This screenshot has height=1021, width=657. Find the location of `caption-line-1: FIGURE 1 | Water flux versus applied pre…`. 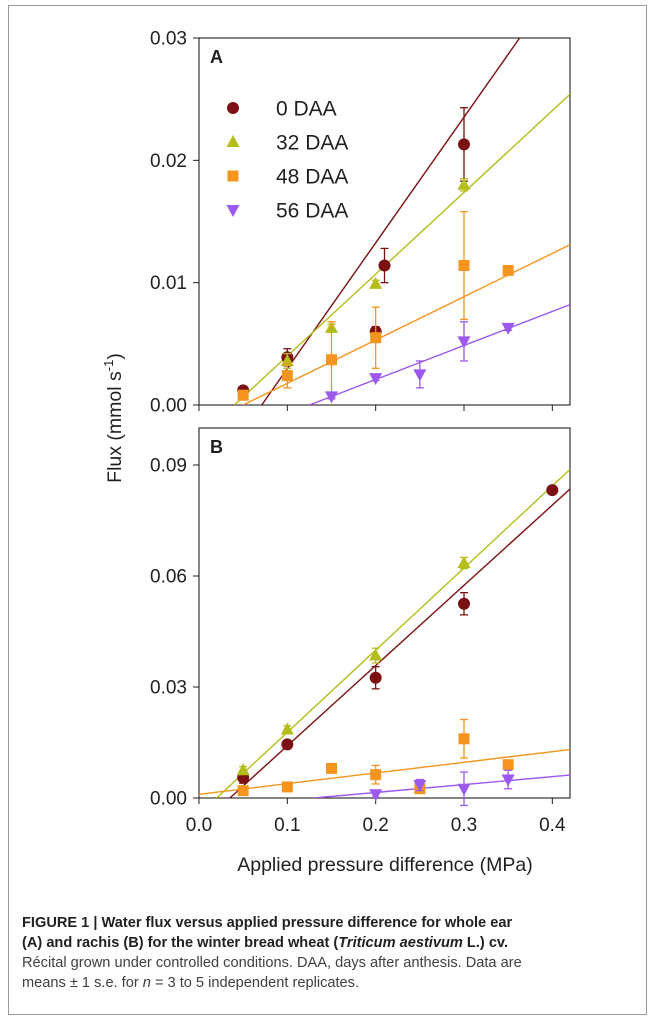

caption-line-1: FIGURE 1 | Water flux versus applied pre… is located at coordinates (267, 923).